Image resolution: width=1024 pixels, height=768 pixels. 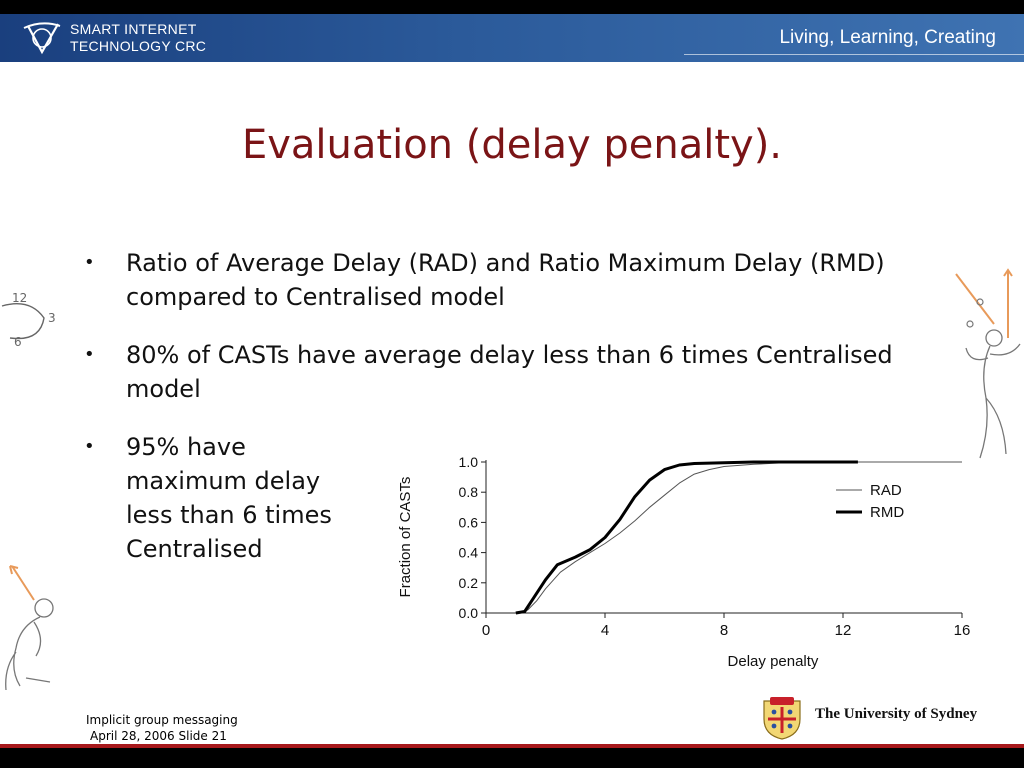 What do you see at coordinates (469, 522) in the screenshot?
I see `y-tick-label: 0.6` at bounding box center [469, 522].